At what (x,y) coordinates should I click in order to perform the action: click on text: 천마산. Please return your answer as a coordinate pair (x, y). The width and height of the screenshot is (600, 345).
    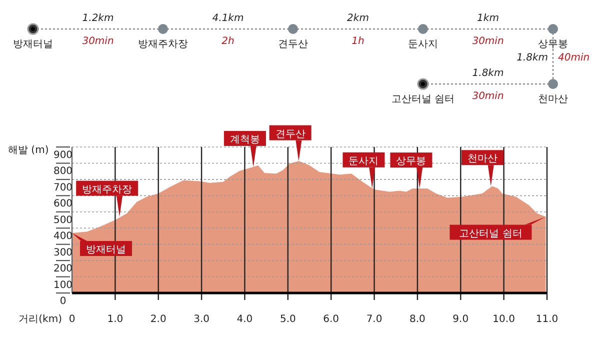
    Looking at the image, I should click on (553, 99).